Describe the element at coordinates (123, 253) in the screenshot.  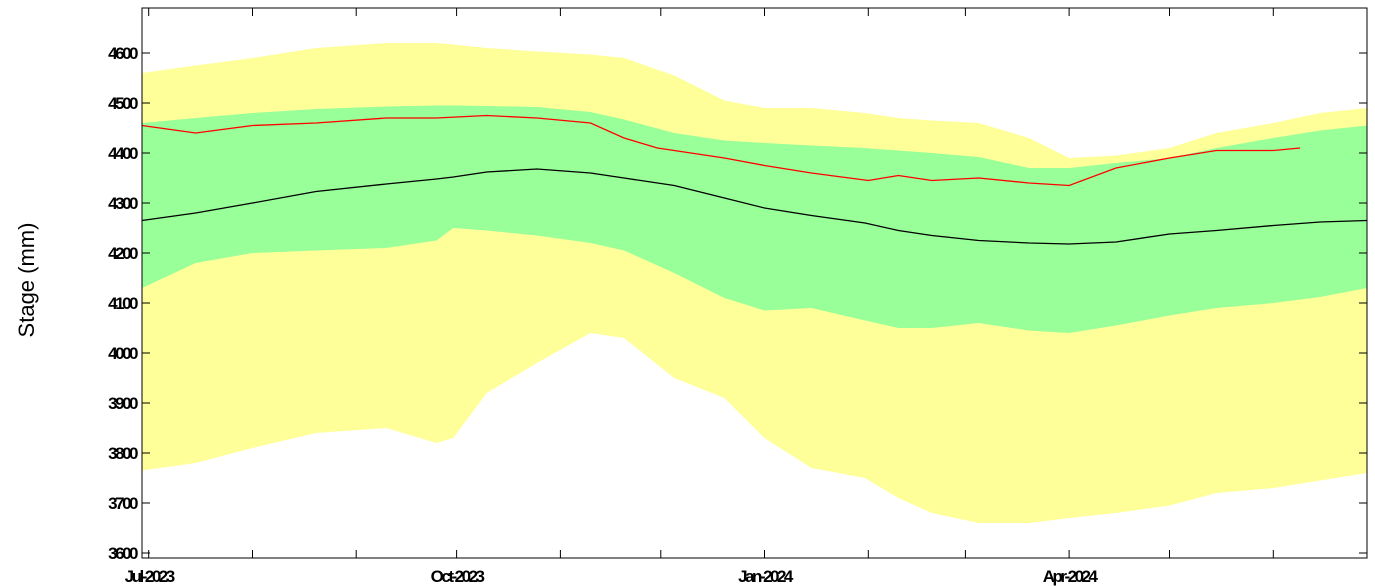
I see `y-tick-label: 4200` at that location.